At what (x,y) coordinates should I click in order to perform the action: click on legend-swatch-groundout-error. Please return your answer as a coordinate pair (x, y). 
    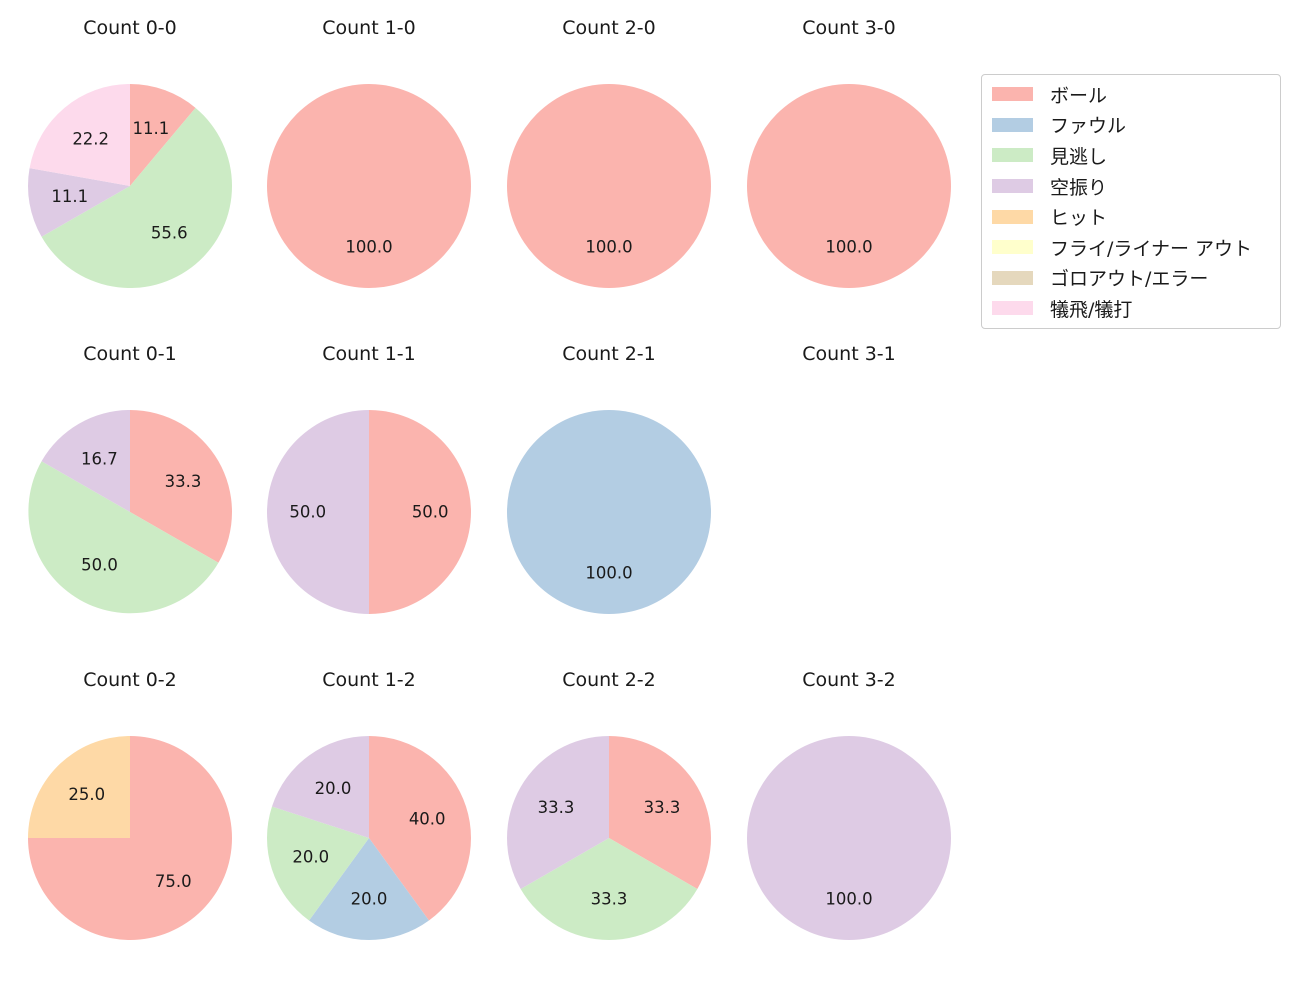
    Looking at the image, I should click on (1012, 277).